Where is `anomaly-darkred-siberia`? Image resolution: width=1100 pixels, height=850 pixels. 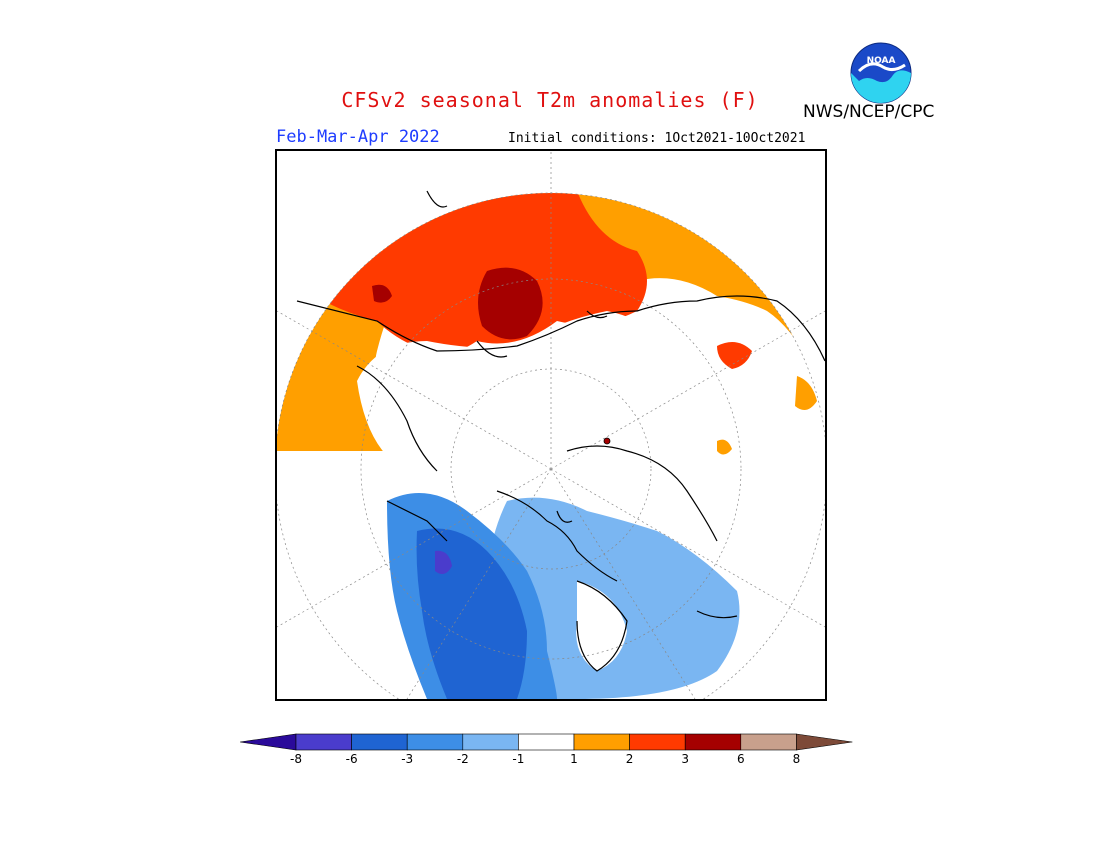
anomaly-darkred-siberia is located at coordinates (510, 303).